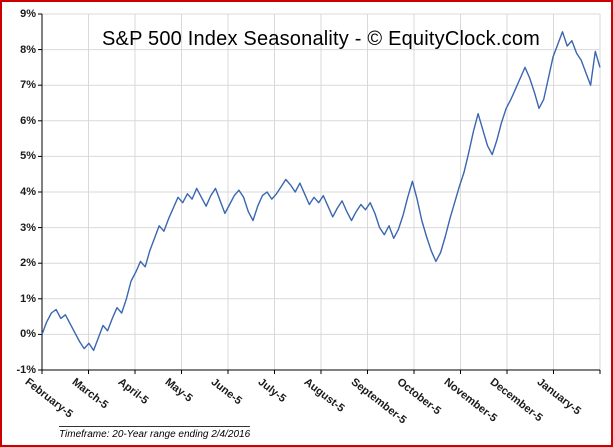  What do you see at coordinates (28, 85) in the screenshot?
I see `y-axis-label: 7%` at bounding box center [28, 85].